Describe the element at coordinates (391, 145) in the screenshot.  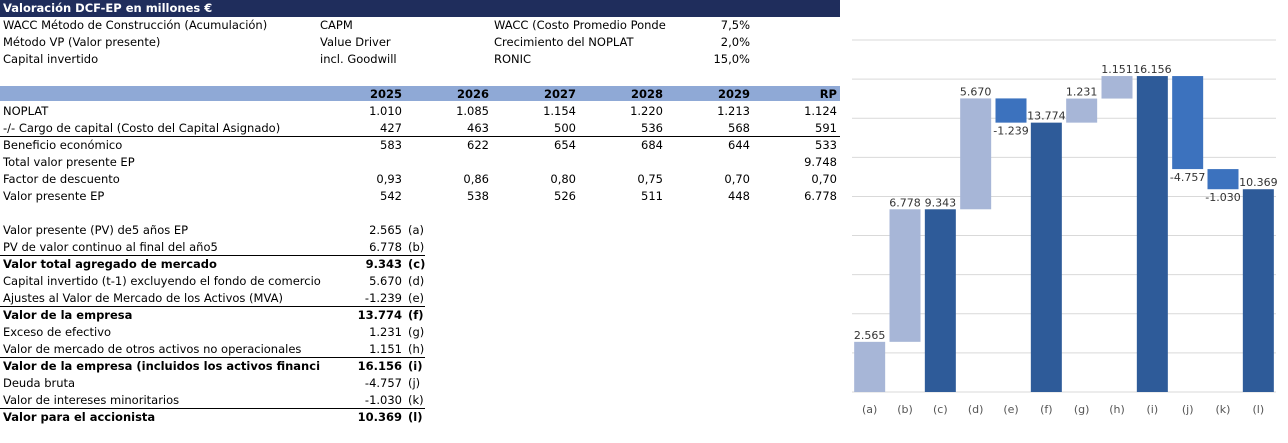
I see `table-cell: 583` at that location.